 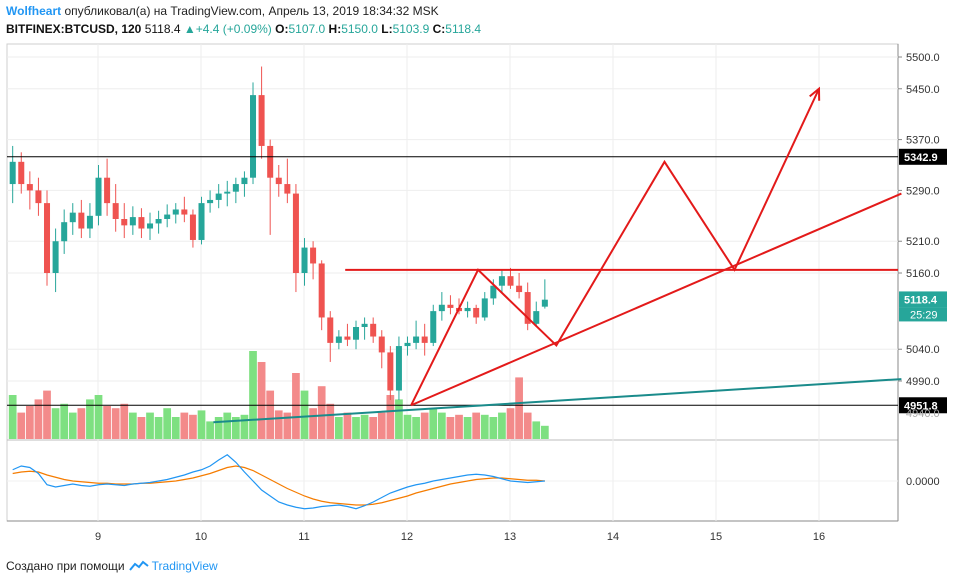 What do you see at coordinates (411, 29) in the screenshot?
I see `low-value: 5103.9` at bounding box center [411, 29].